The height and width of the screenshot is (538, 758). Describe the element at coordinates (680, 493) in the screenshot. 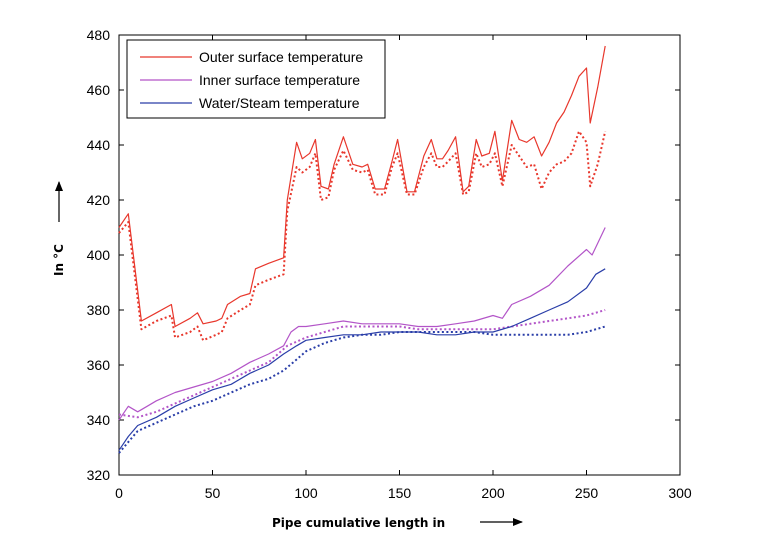

I see `x-tick-label: 300` at that location.